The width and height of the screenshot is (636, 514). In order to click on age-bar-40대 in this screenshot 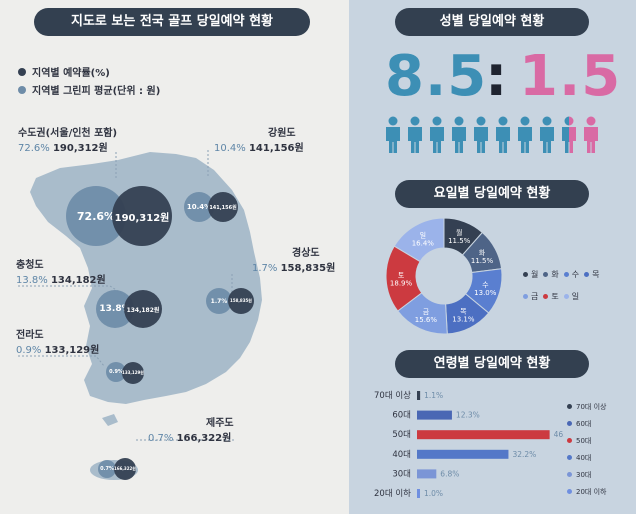, I will do `click(463, 454)`.